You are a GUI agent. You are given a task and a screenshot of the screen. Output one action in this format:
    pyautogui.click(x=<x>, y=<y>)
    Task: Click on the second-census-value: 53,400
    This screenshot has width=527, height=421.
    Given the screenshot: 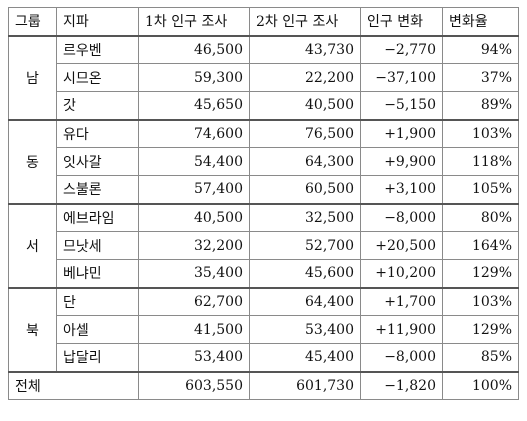 What is the action you would take?
    pyautogui.click(x=305, y=329)
    